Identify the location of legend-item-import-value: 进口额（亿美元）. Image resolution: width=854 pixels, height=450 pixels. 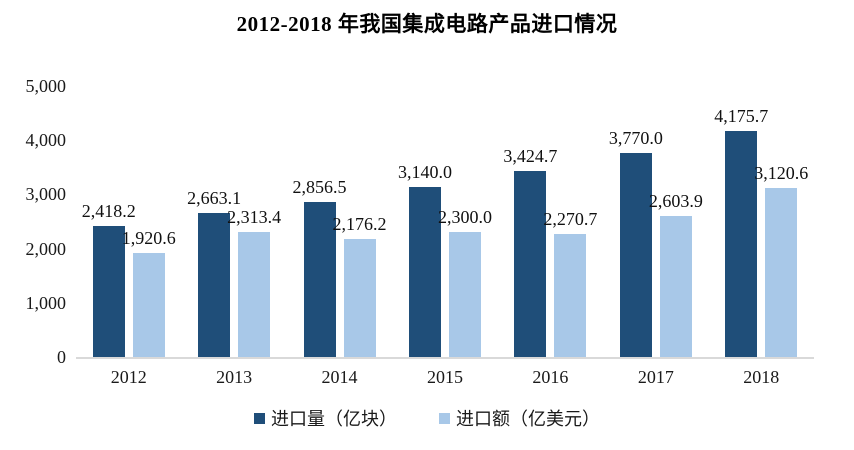
(519, 418).